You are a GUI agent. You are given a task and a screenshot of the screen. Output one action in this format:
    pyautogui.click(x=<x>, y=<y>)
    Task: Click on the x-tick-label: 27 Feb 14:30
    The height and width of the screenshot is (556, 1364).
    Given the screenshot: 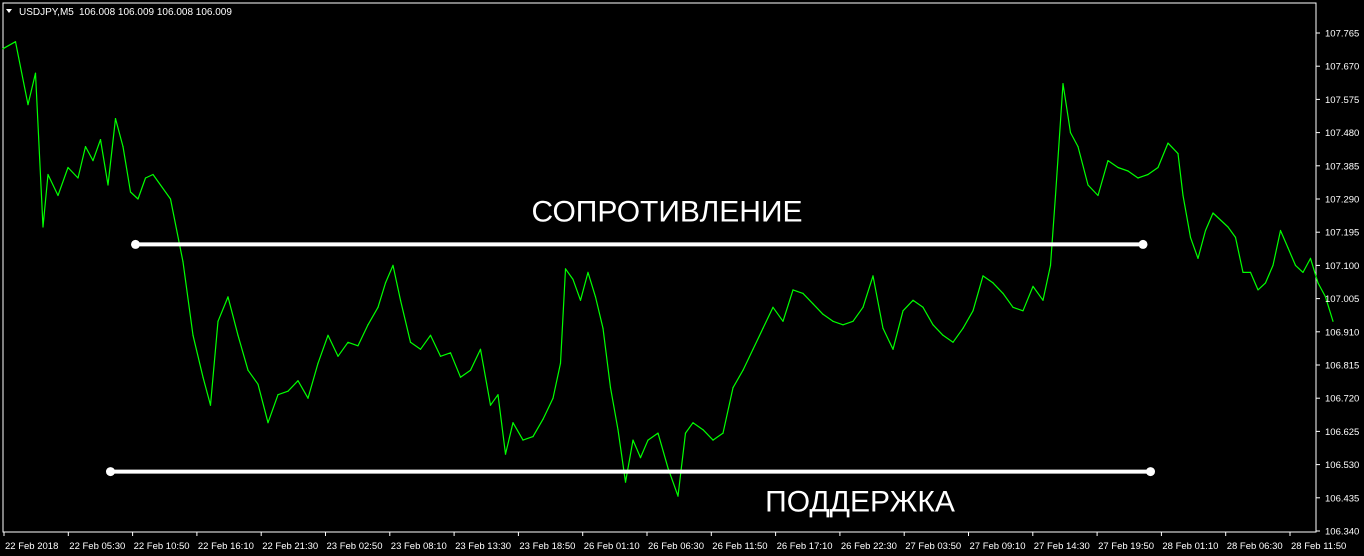 What is the action you would take?
    pyautogui.click(x=1062, y=546)
    